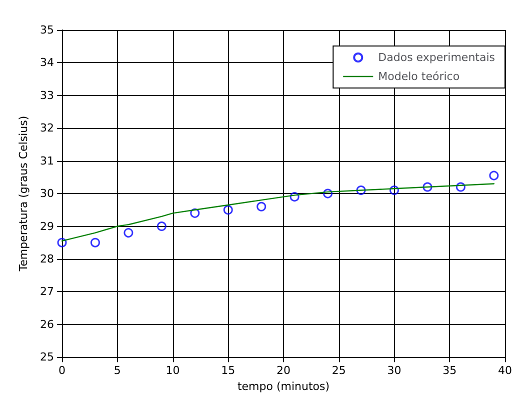 This screenshot has height=405, width=527. What do you see at coordinates (117, 371) in the screenshot?
I see `x-tick-label: 5` at bounding box center [117, 371].